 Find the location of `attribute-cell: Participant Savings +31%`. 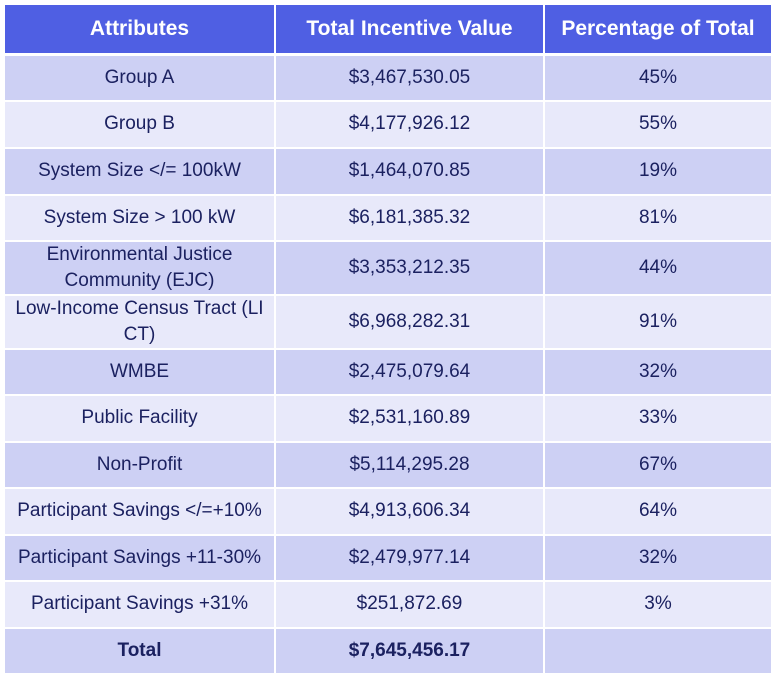

attribute-cell: Participant Savings +31% is located at coordinates (140, 604).